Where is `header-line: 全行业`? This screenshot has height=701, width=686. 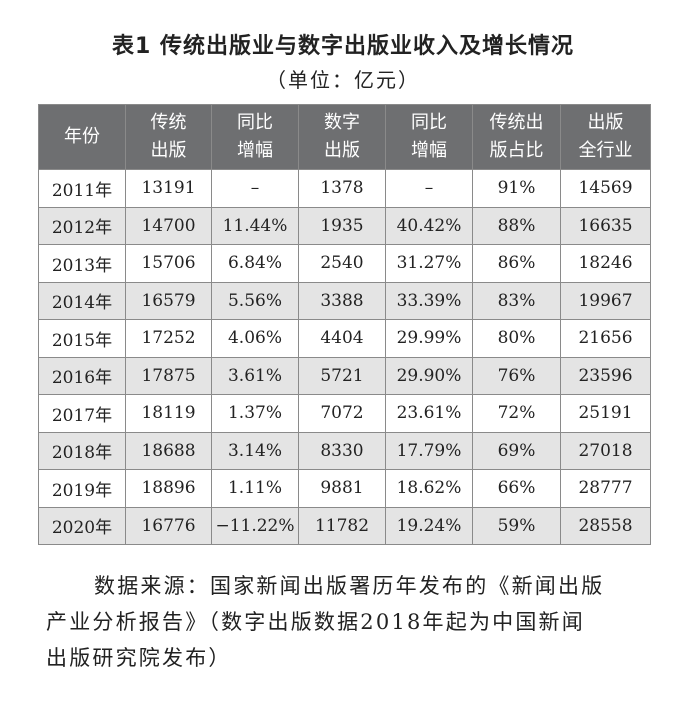 header-line: 全行业 is located at coordinates (605, 150).